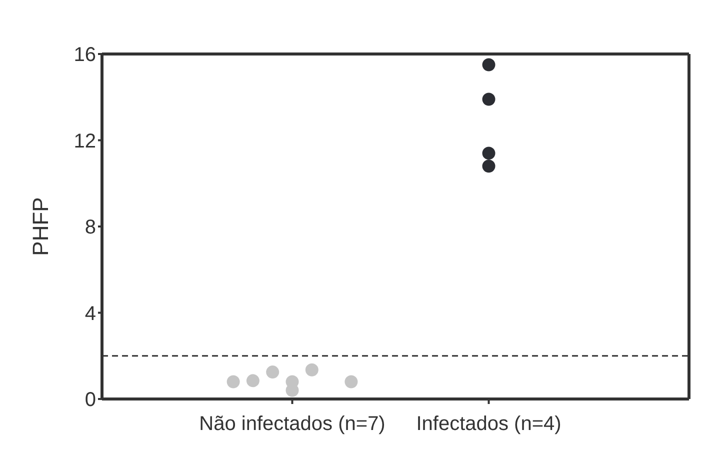 The image size is (714, 468). What do you see at coordinates (40, 226) in the screenshot?
I see `y-axis-title: PHFP` at bounding box center [40, 226].